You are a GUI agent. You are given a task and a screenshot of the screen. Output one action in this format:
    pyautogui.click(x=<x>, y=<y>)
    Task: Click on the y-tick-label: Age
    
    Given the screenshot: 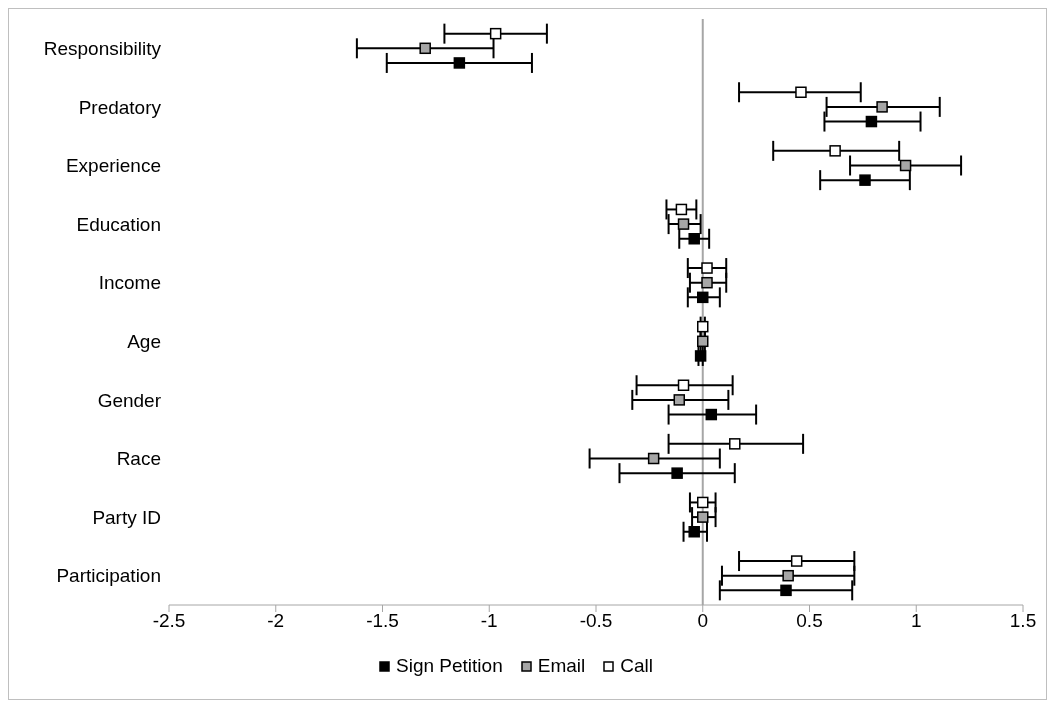 What is the action you would take?
    pyautogui.click(x=144, y=342)
    